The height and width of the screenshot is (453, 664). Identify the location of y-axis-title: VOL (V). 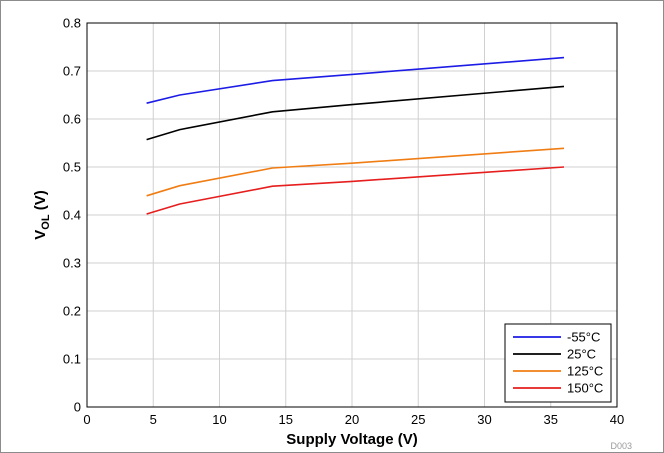
(42, 214).